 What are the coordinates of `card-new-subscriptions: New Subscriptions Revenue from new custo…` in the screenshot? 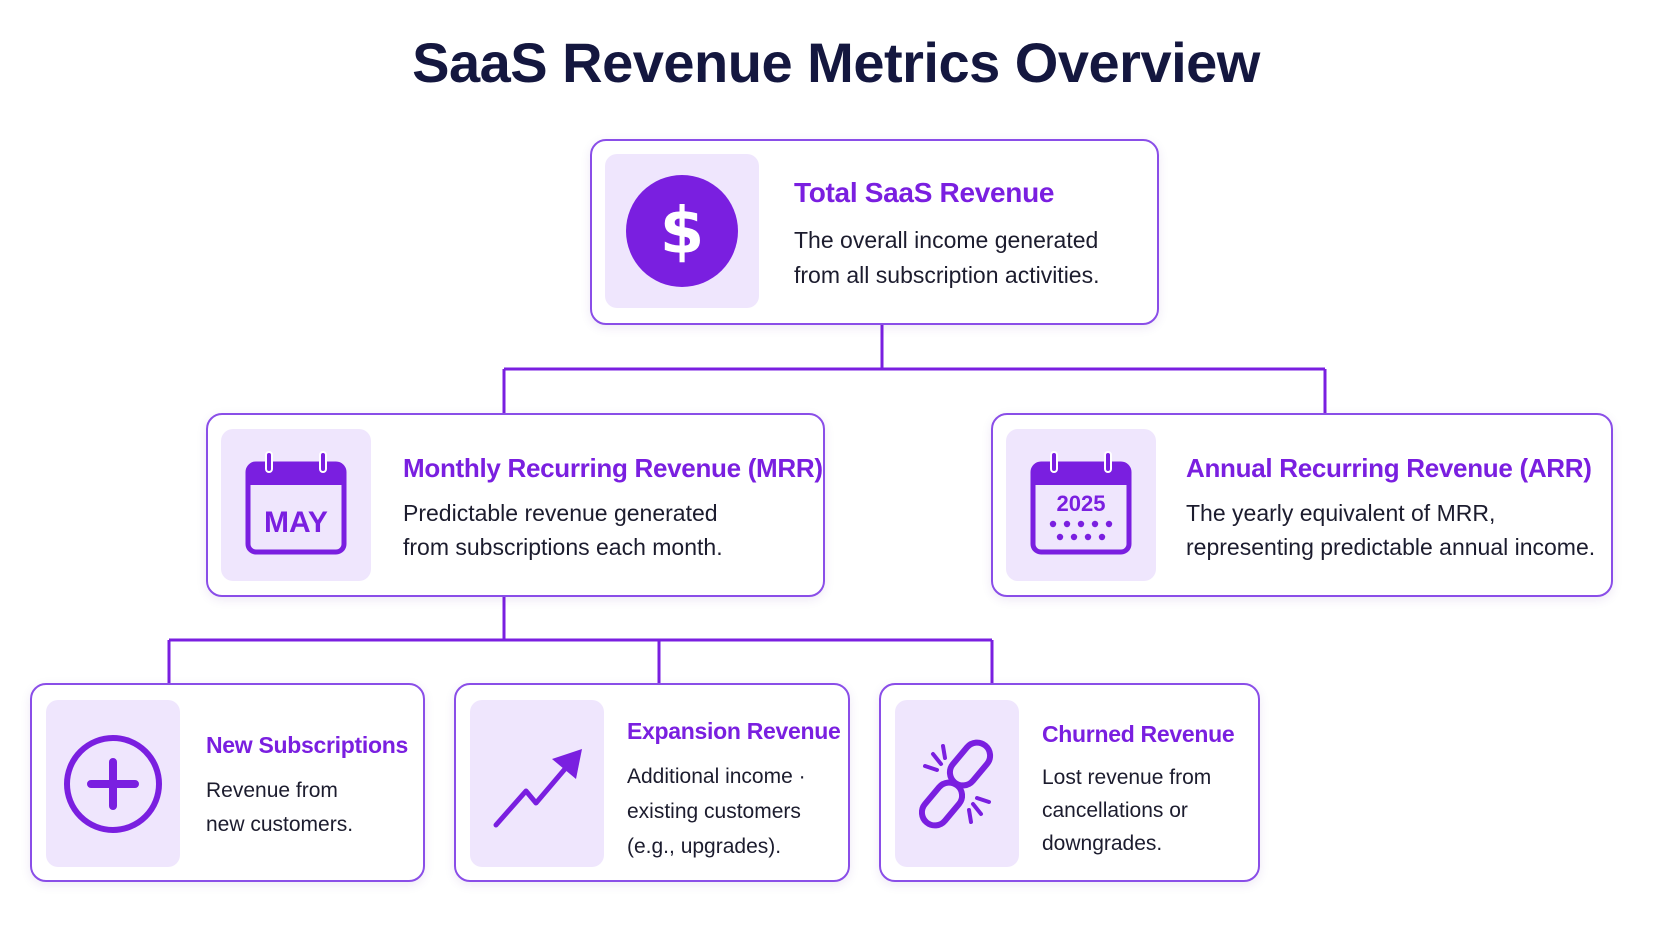 It's located at (227, 782).